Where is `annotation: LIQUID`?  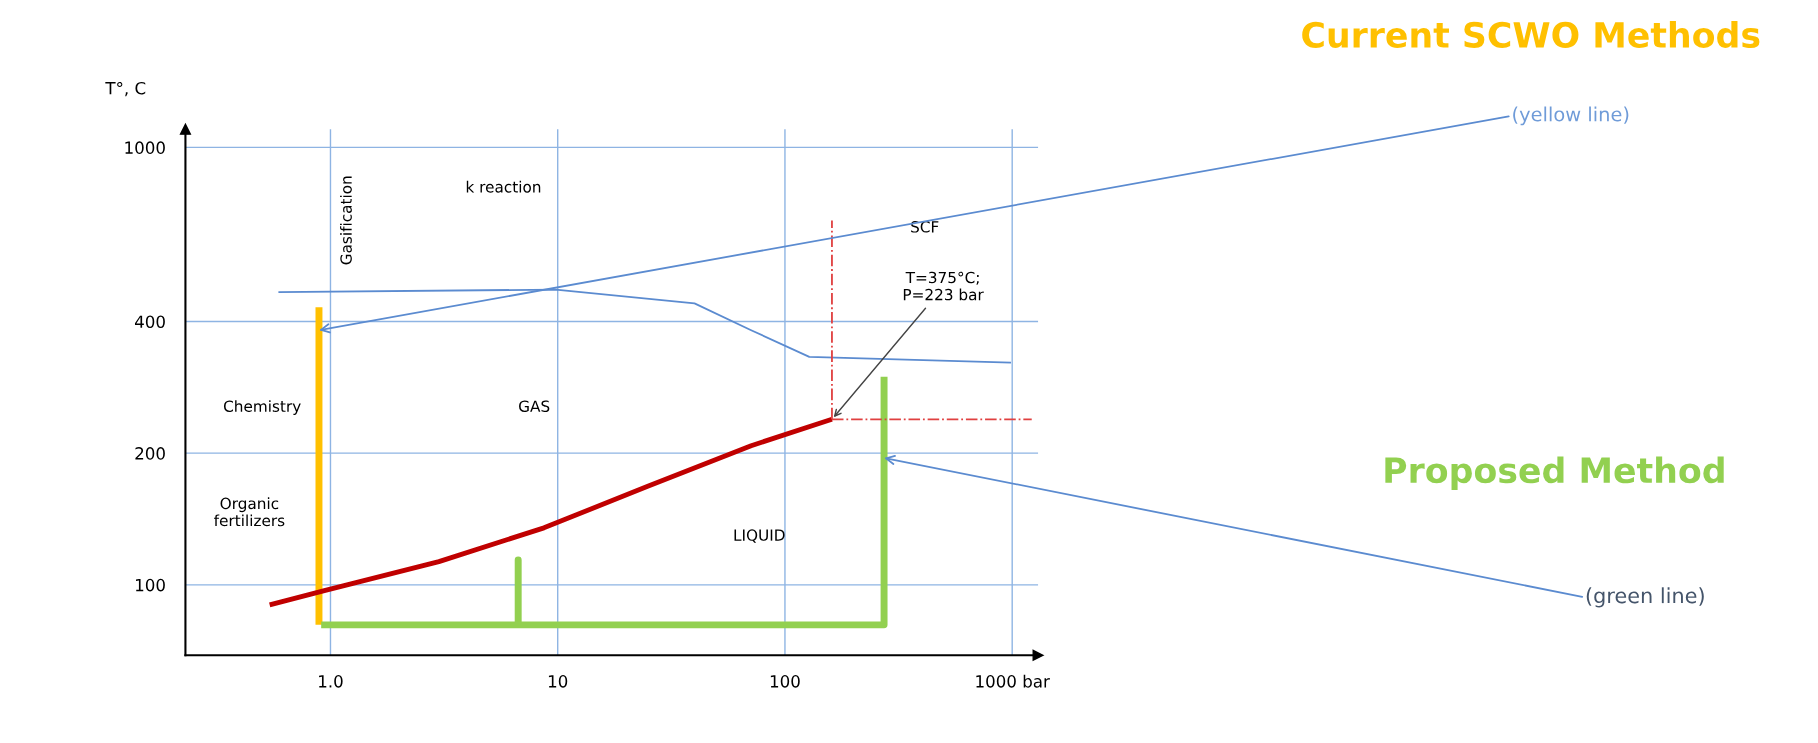
annotation: LIQUID is located at coordinates (759, 536).